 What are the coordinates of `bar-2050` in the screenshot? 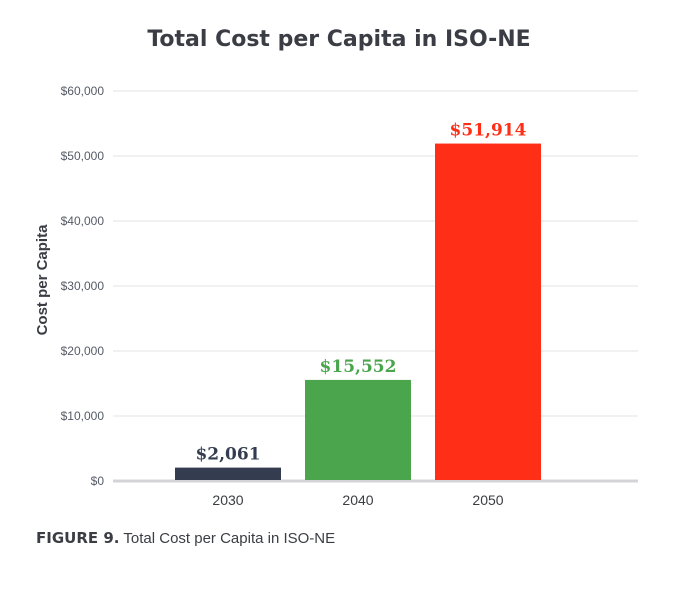 It's located at (488, 311).